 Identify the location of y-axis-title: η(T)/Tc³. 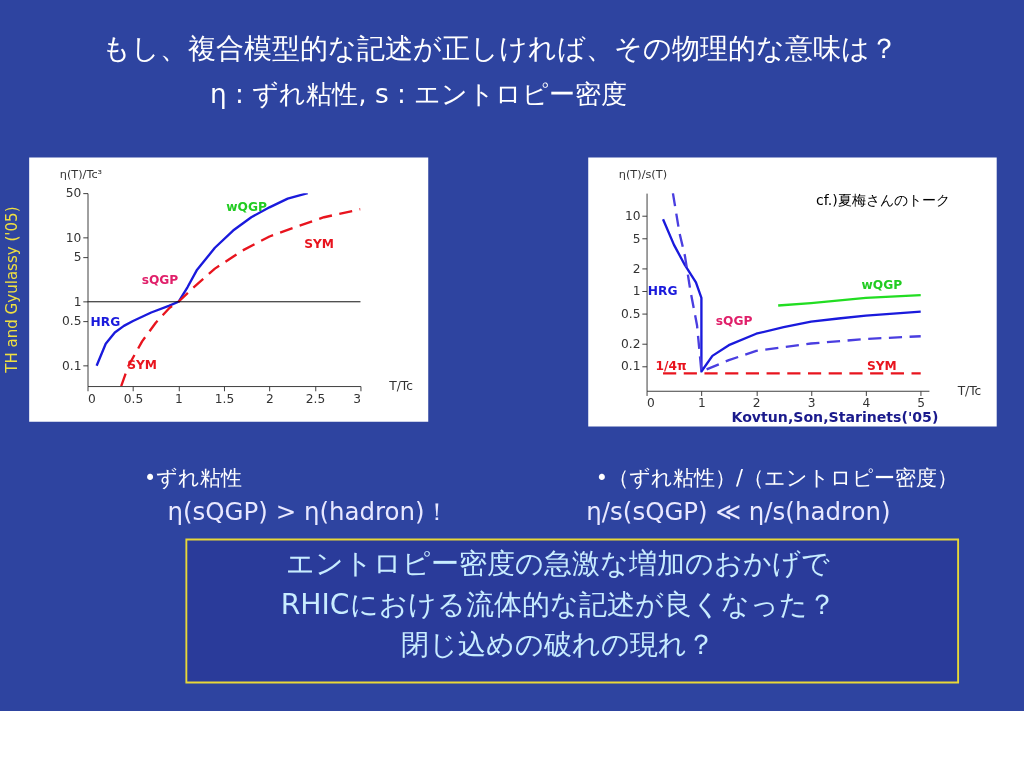
(81, 174).